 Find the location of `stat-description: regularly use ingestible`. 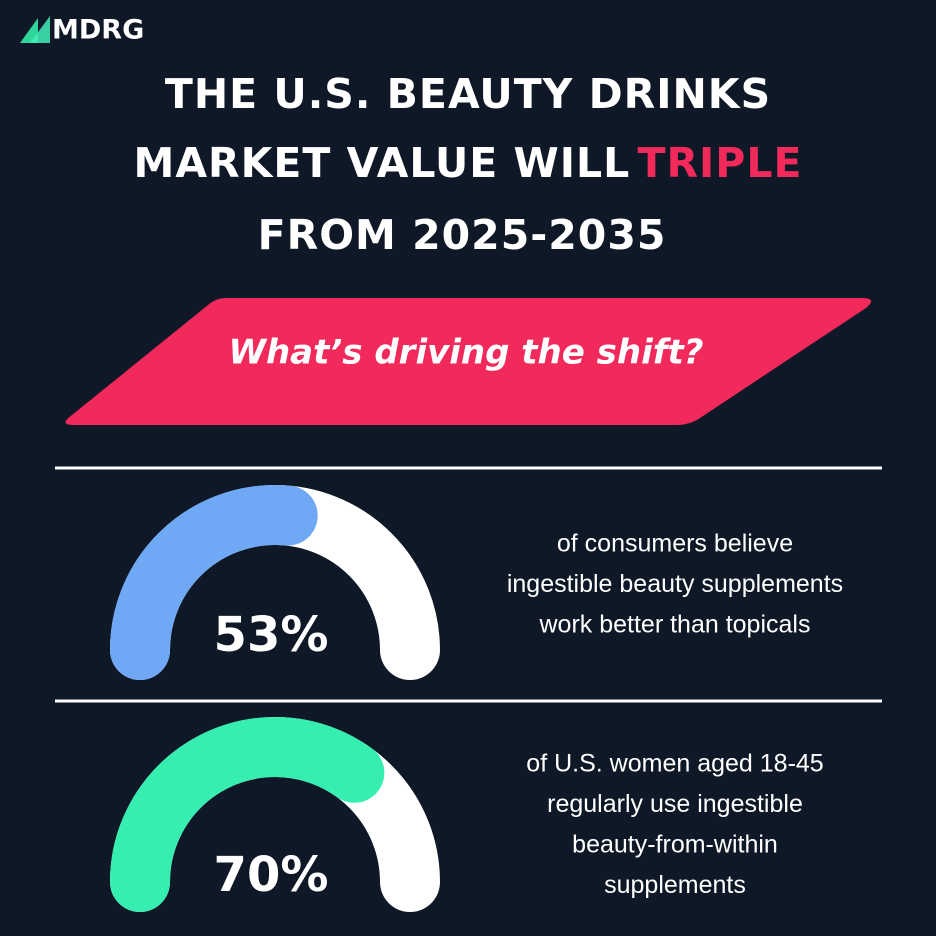

stat-description: regularly use ingestible is located at coordinates (675, 804).